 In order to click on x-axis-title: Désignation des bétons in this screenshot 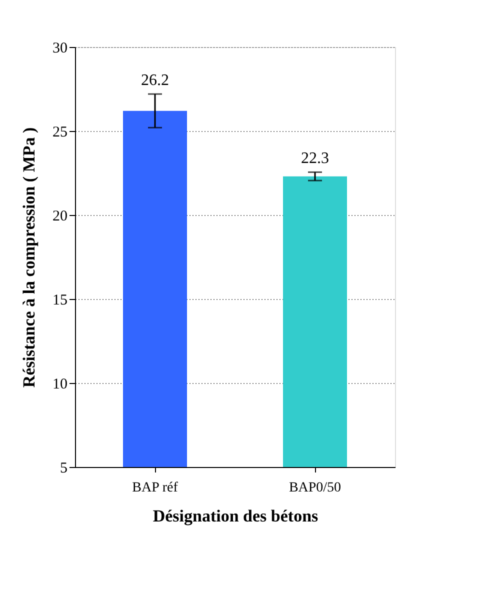, I will do `click(235, 516)`.